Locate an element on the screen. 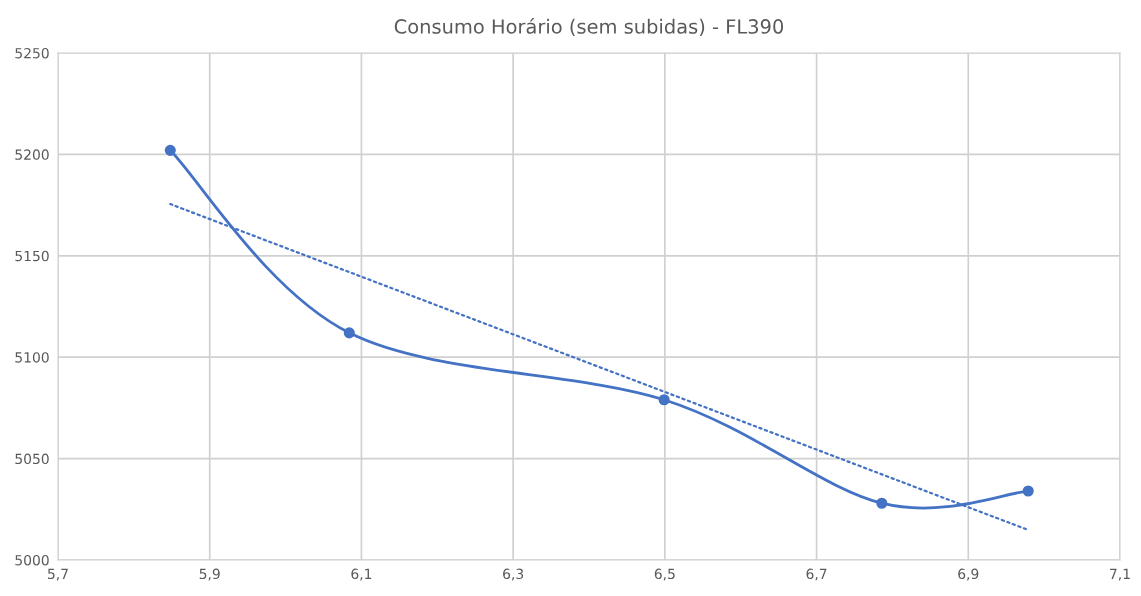 The height and width of the screenshot is (596, 1141). y-tick-label: 5200 is located at coordinates (32, 154).